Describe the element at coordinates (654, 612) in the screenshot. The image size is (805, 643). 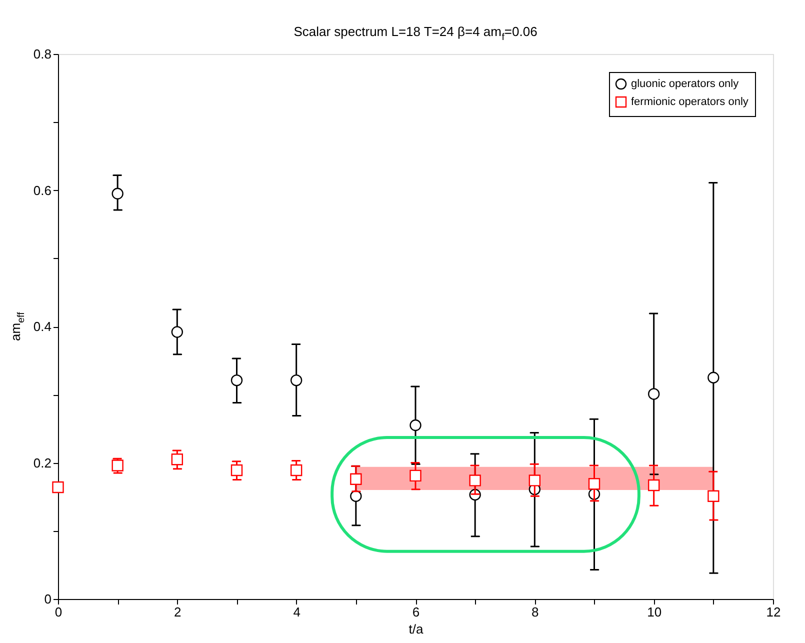
I see `x-tick-label: 10` at that location.